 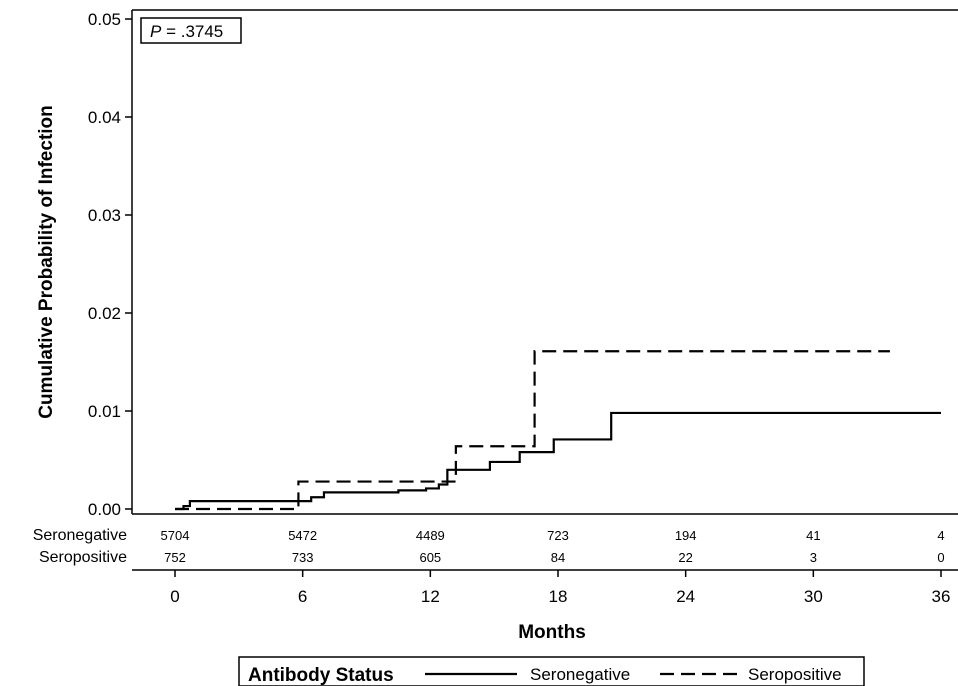 What do you see at coordinates (302, 535) in the screenshot?
I see `at-risk-value: 5472` at bounding box center [302, 535].